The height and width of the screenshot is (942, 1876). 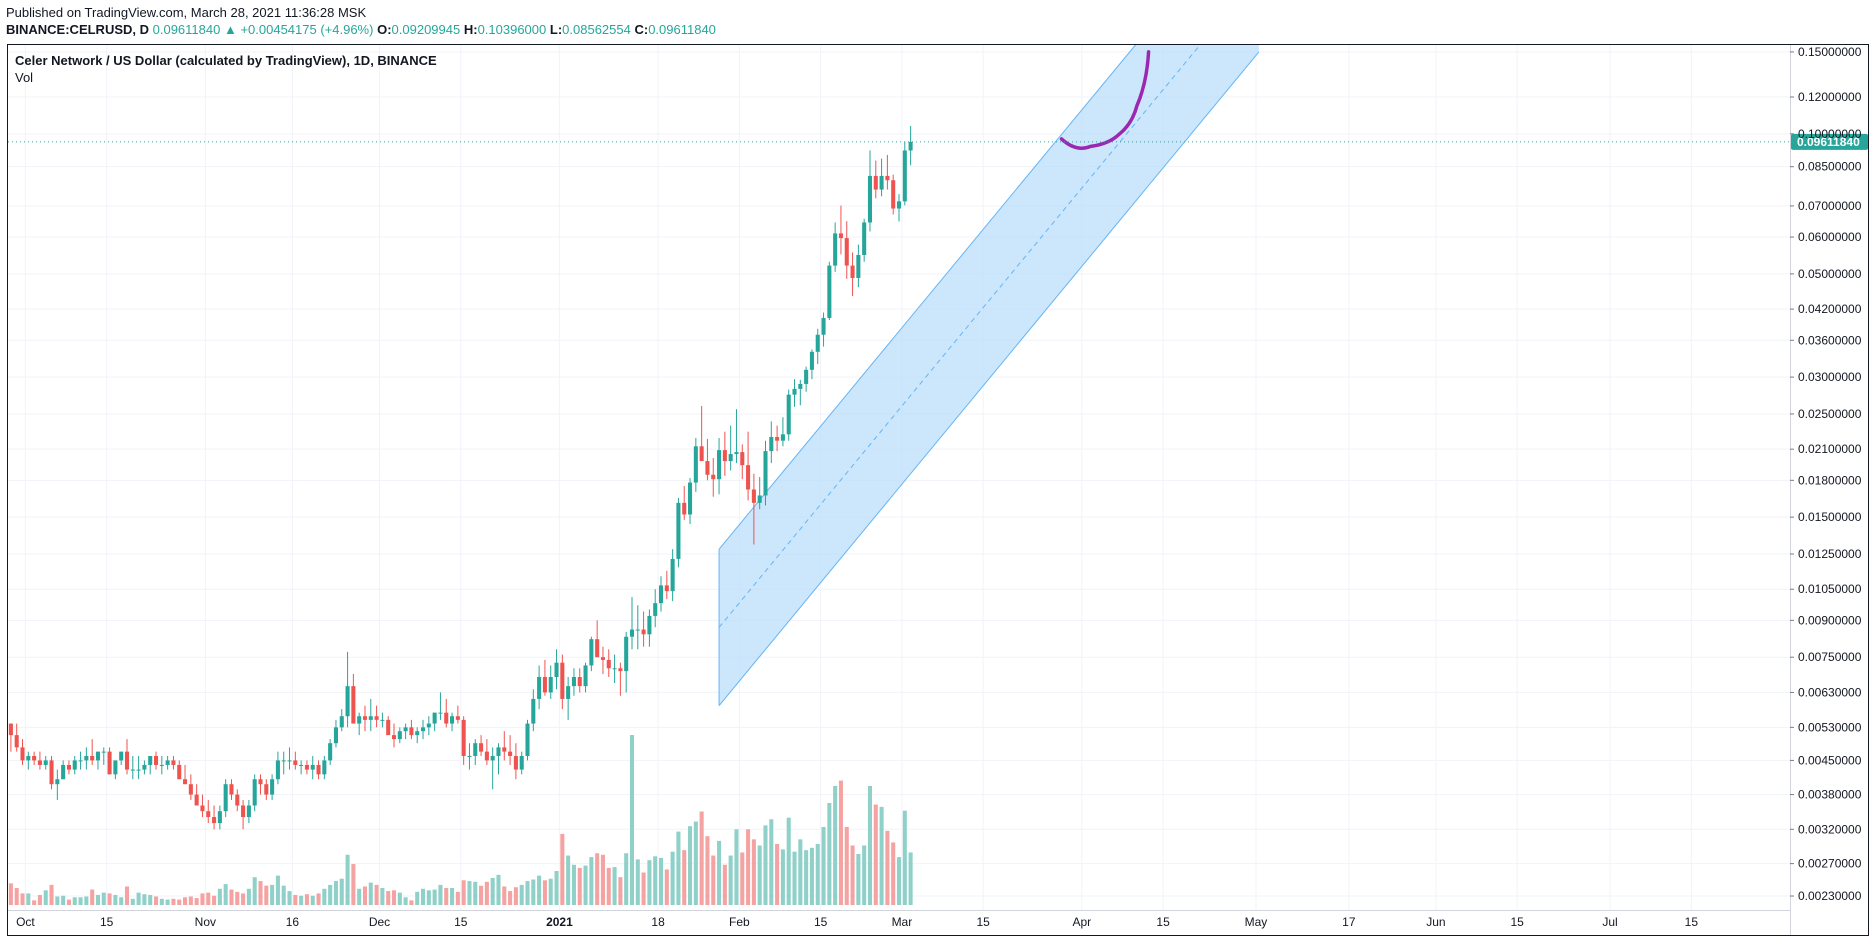 I want to click on price-tick-label: 0.00380000, so click(x=1830, y=795).